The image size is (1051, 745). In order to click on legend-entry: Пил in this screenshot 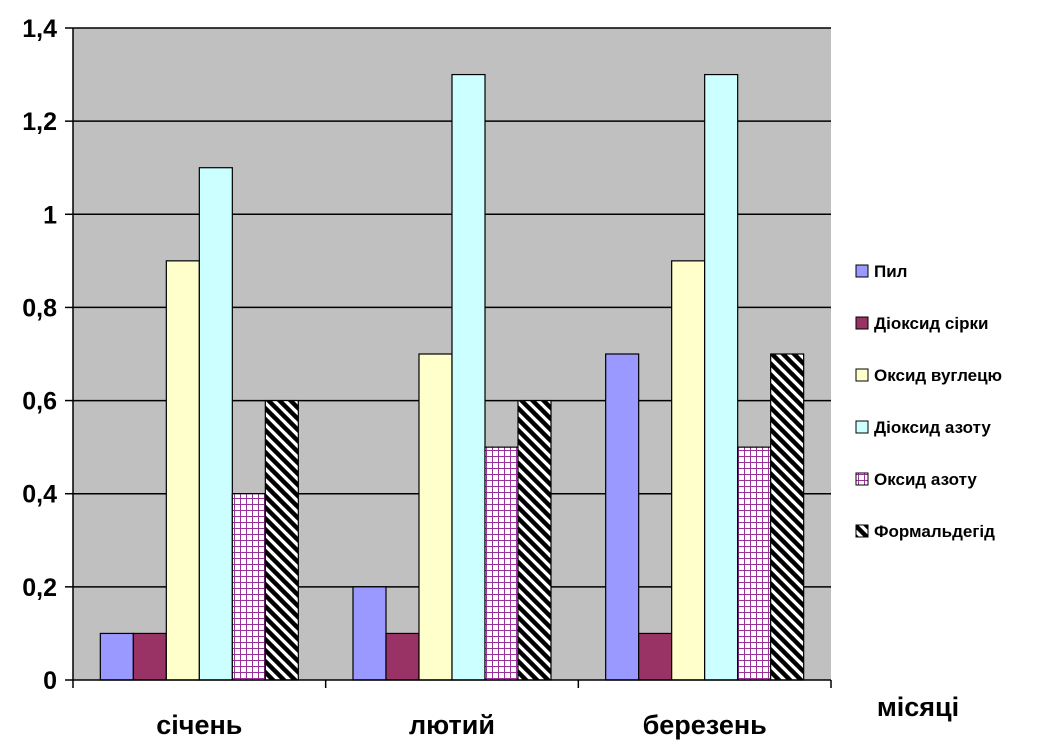, I will do `click(890, 271)`.